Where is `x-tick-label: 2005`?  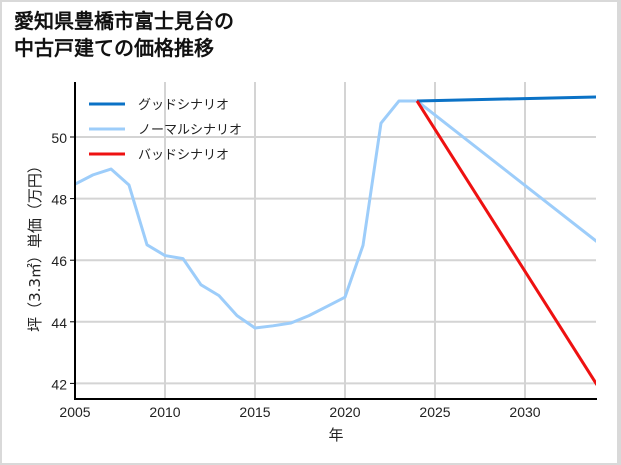
x-tick-label: 2005 is located at coordinates (74, 412).